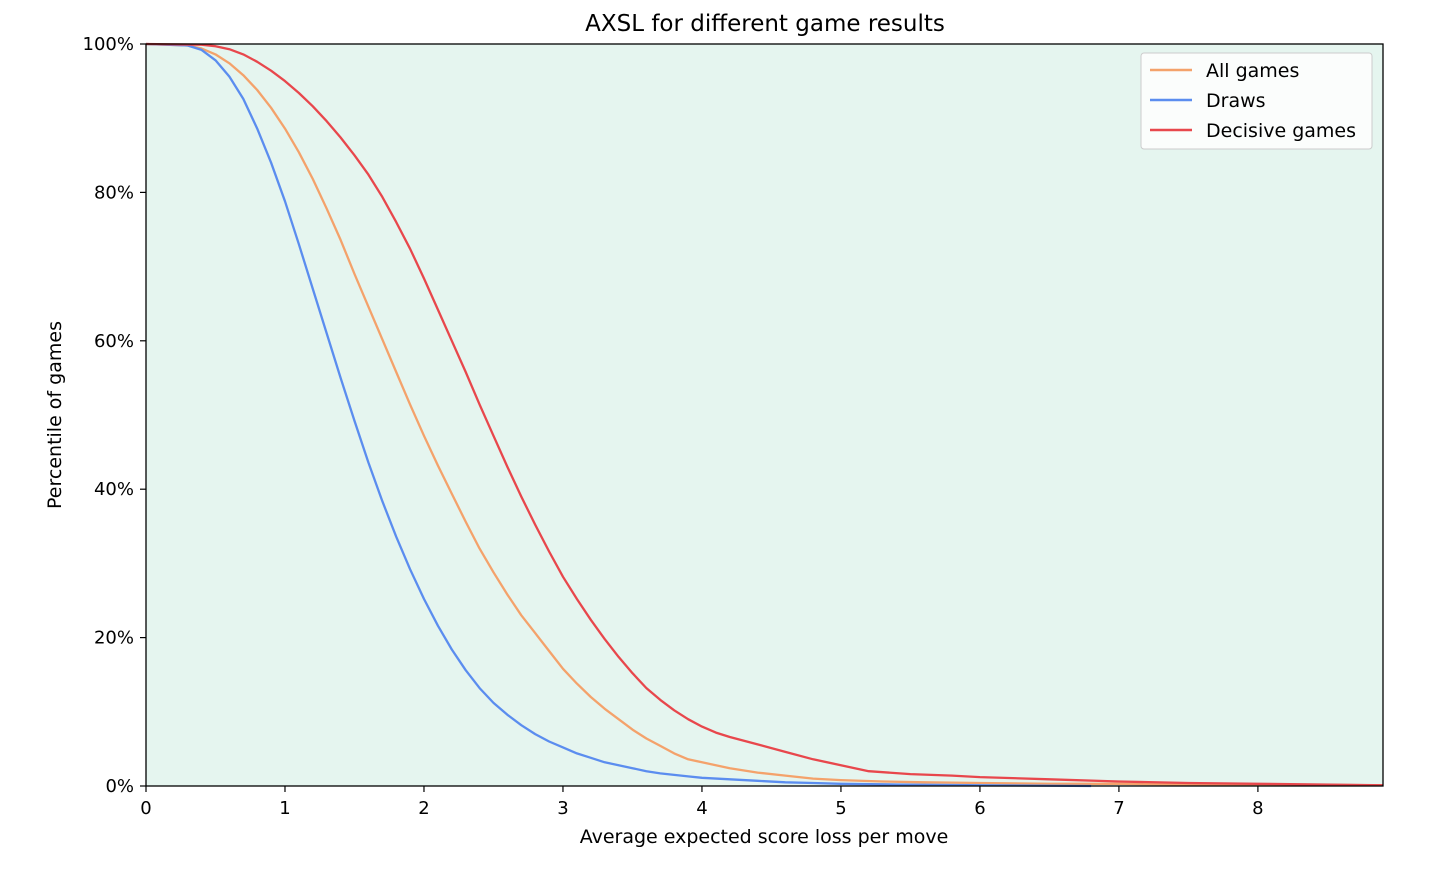 Image resolution: width=1456 pixels, height=874 pixels. Describe the element at coordinates (114, 192) in the screenshot. I see `y-tick-label: 80%` at that location.